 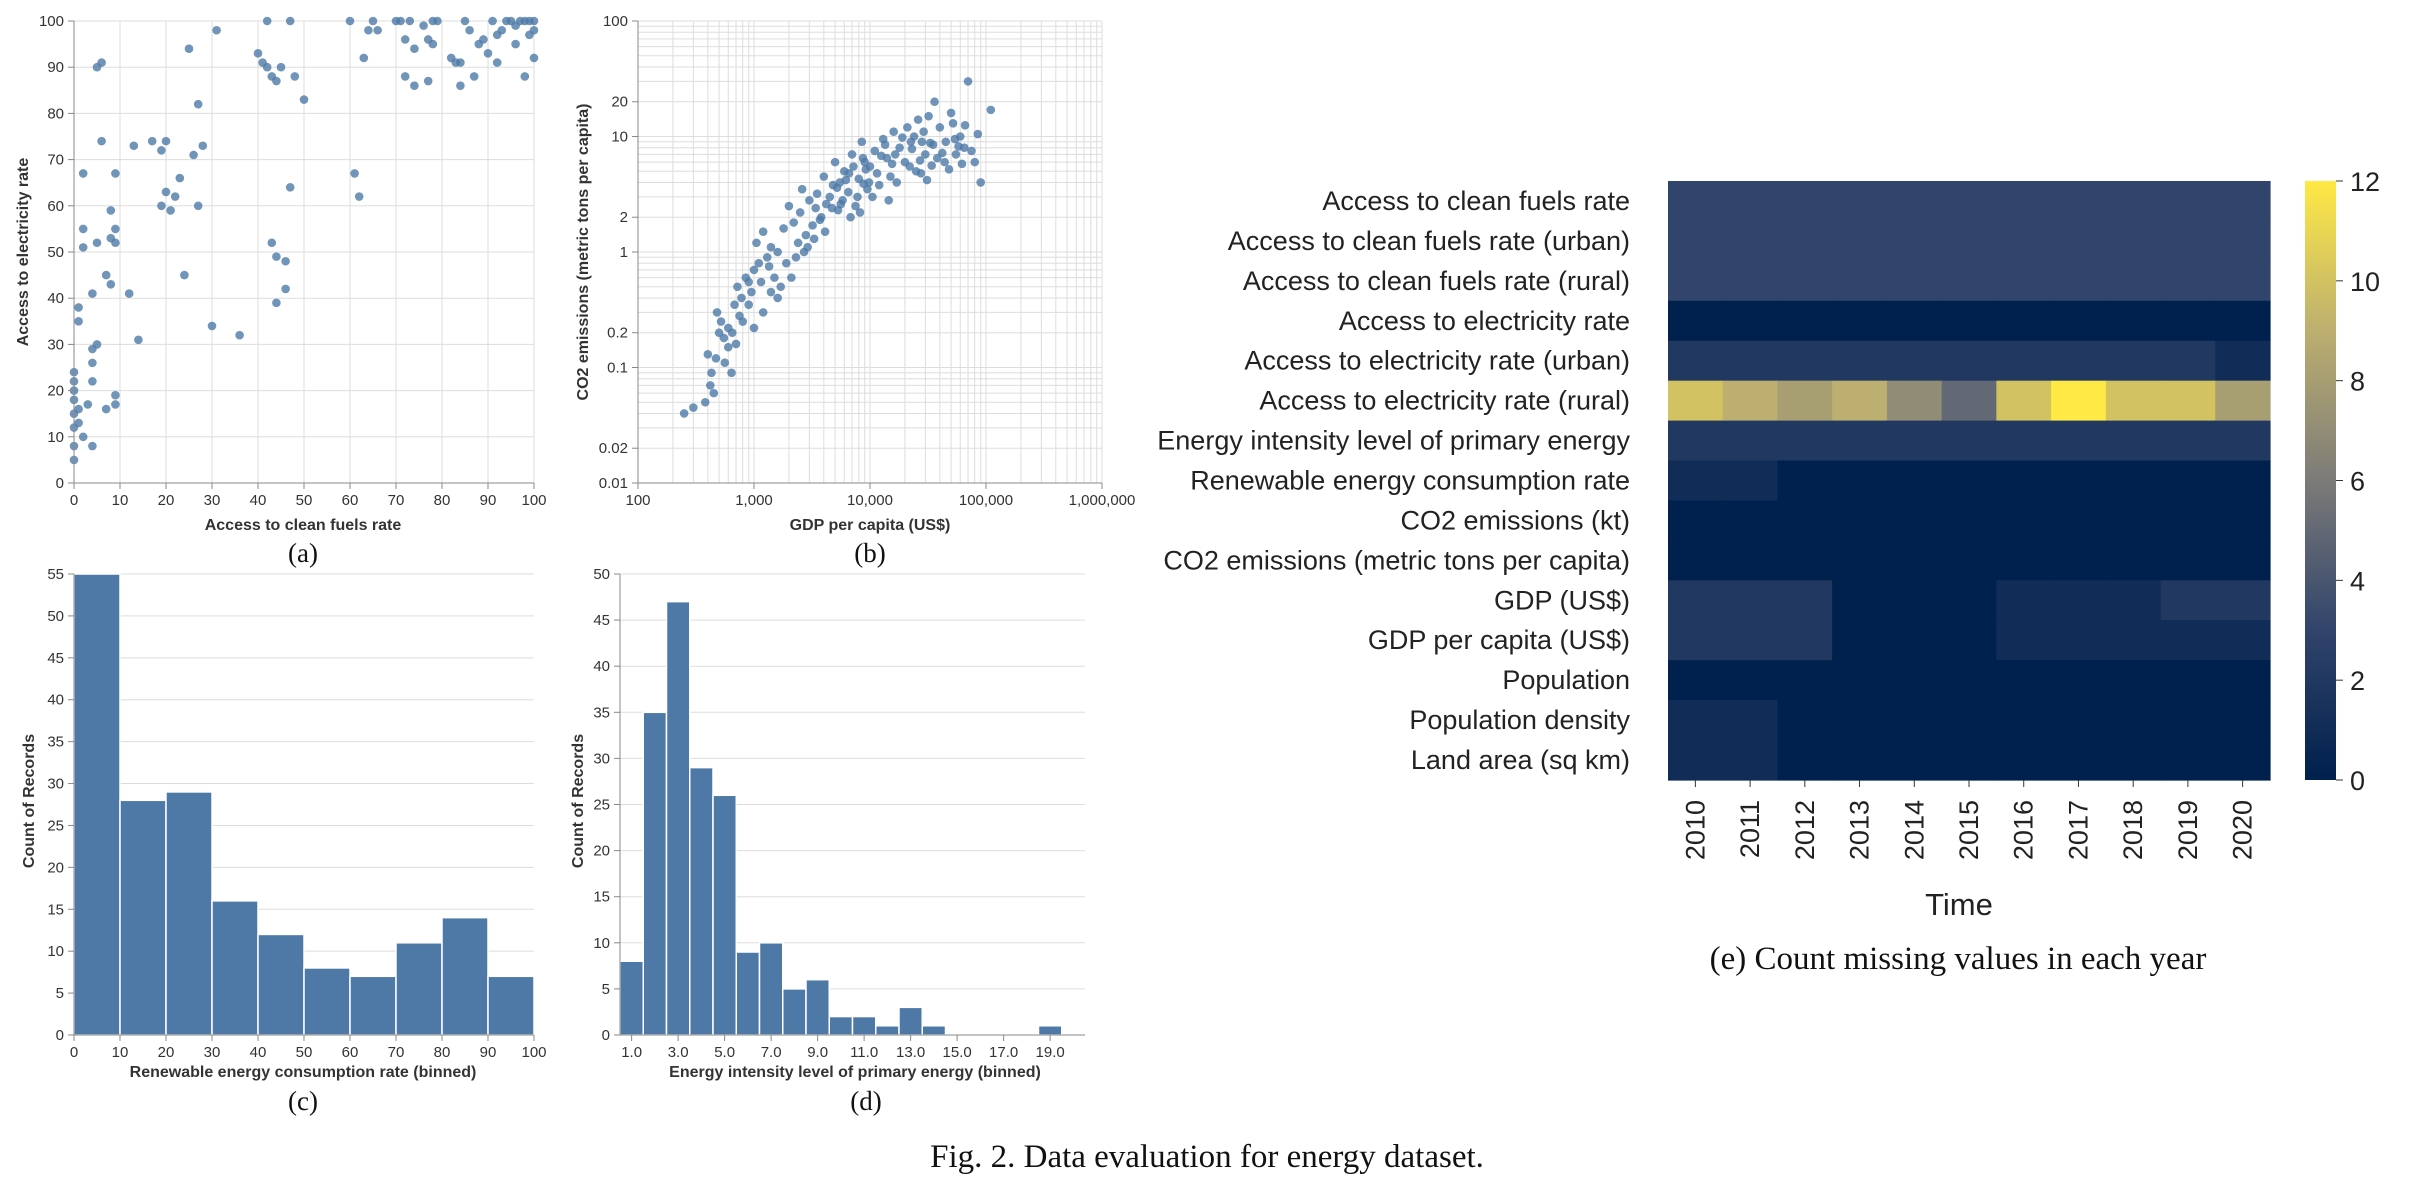 I want to click on chart-c-ytick-label: 40, so click(x=55, y=700).